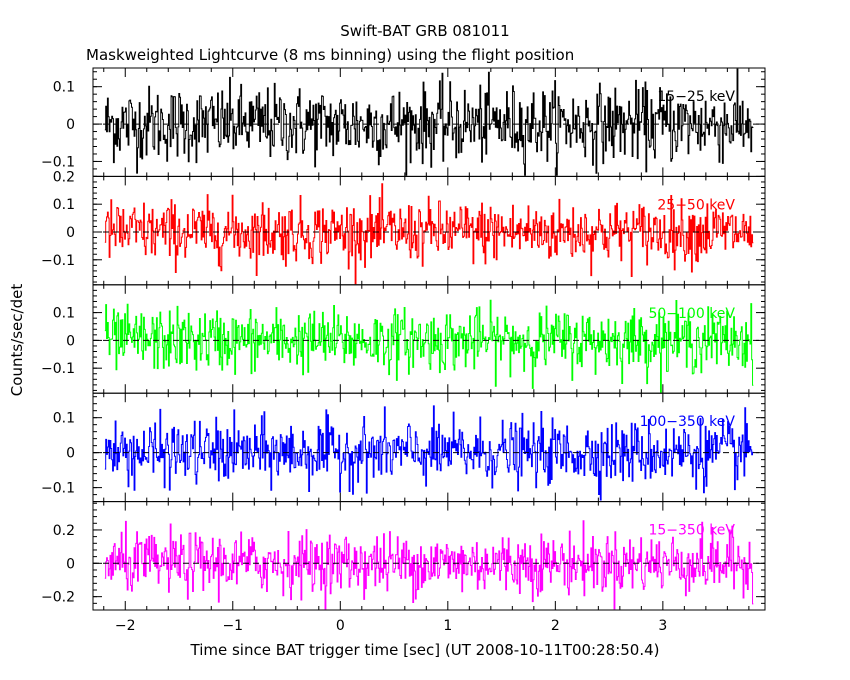  I want to click on panel-15-25-kev: 0.1 0 −0.1 15−25 keV, so click(403, 122).